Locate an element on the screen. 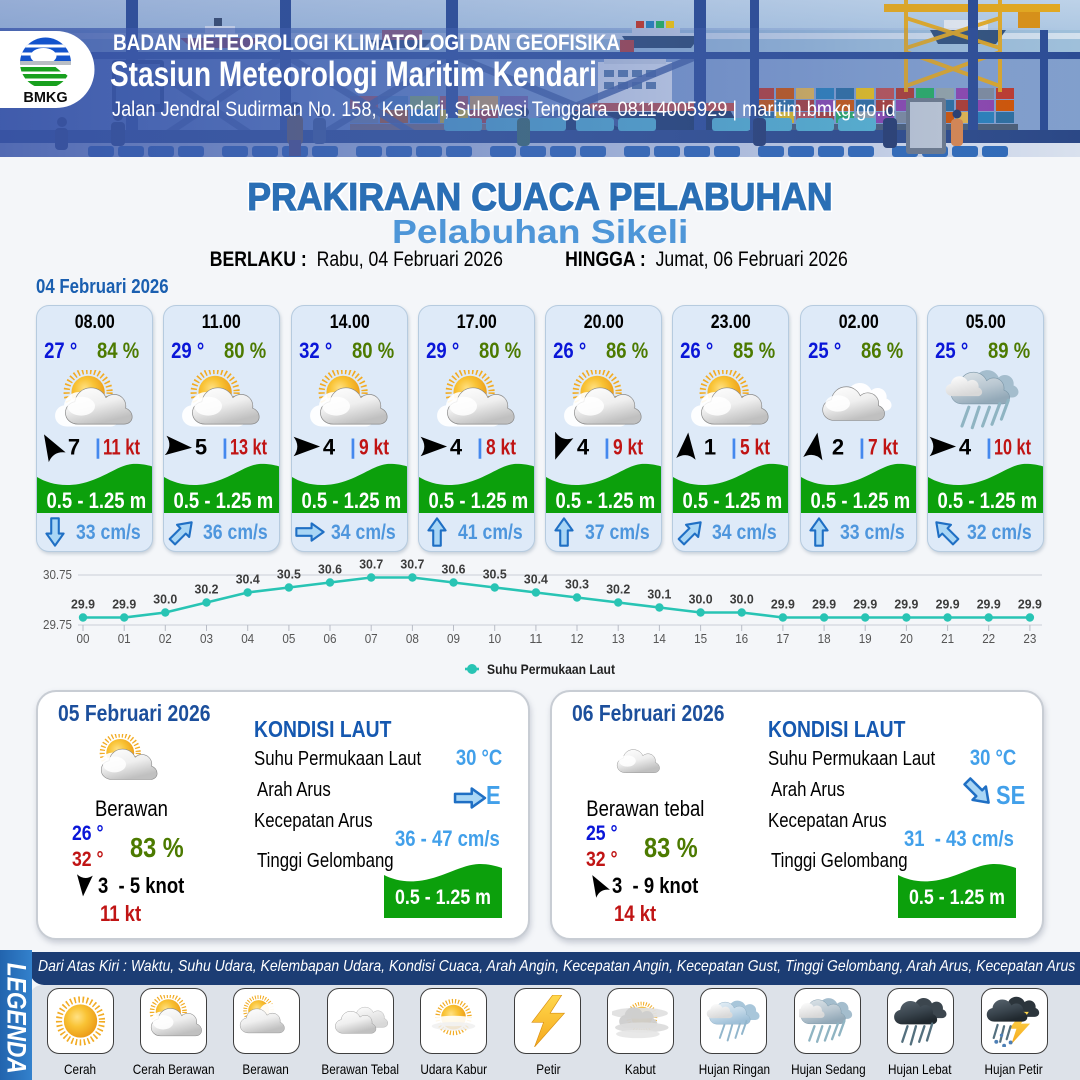 The height and width of the screenshot is (1080, 1080). svg-text: 10 kt is located at coordinates (1012, 447).